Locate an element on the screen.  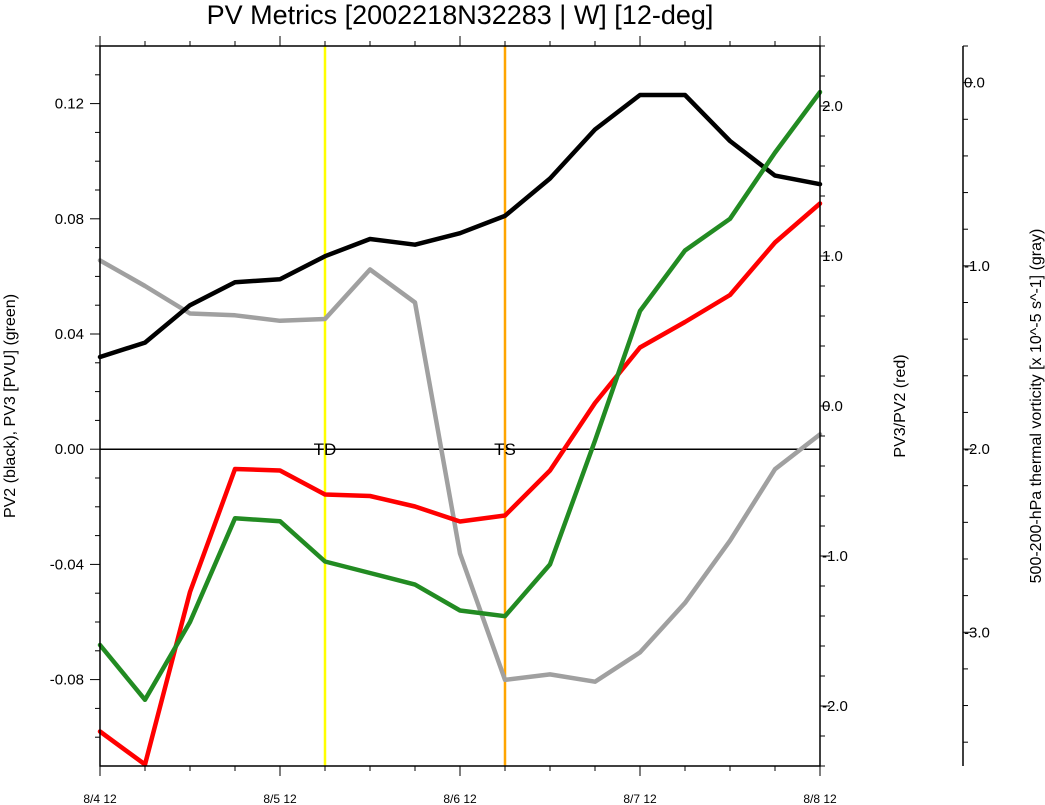
right-y-tick-label: -1.0 is located at coordinates (835, 556).